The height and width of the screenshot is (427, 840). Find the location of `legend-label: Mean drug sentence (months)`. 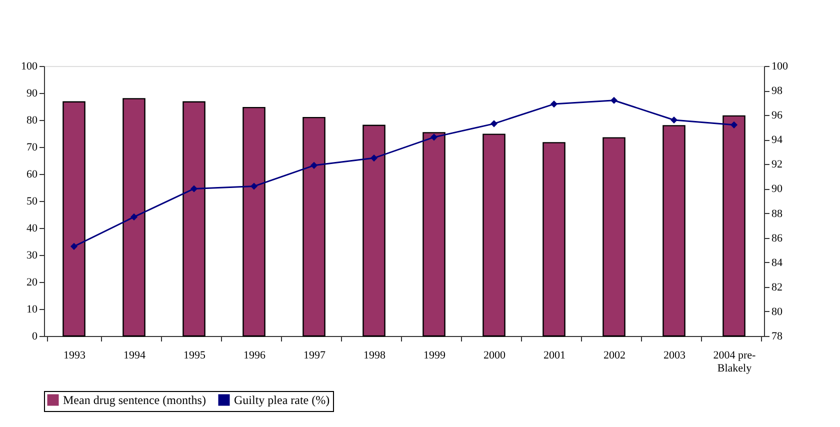

legend-label: Mean drug sentence (months) is located at coordinates (134, 400).